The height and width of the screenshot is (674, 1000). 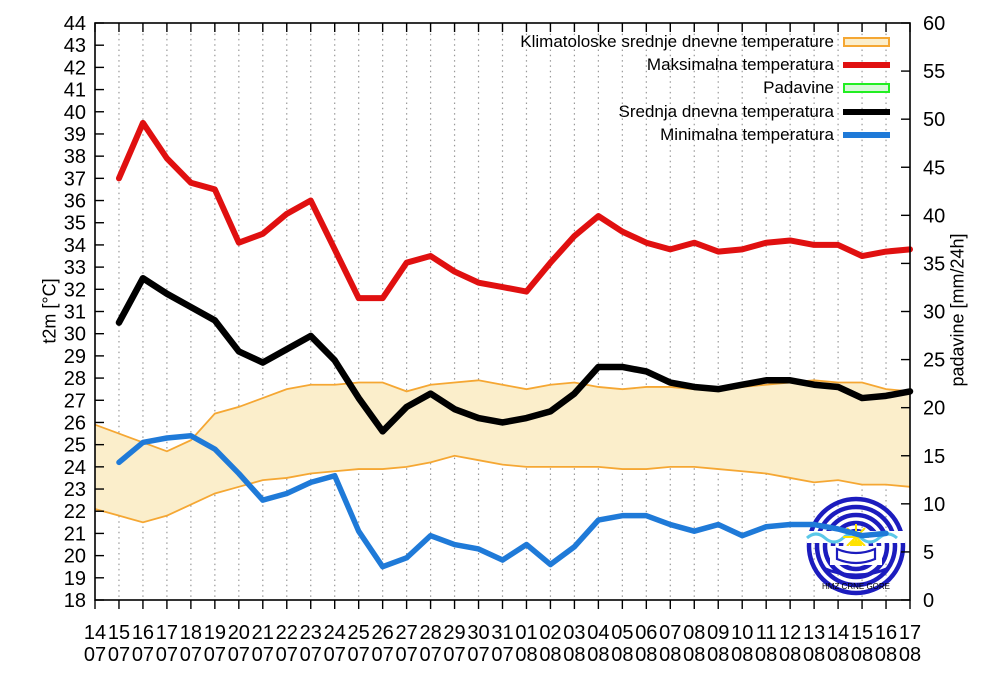 What do you see at coordinates (263, 633) in the screenshot?
I see `x-tick-day-label: 21` at bounding box center [263, 633].